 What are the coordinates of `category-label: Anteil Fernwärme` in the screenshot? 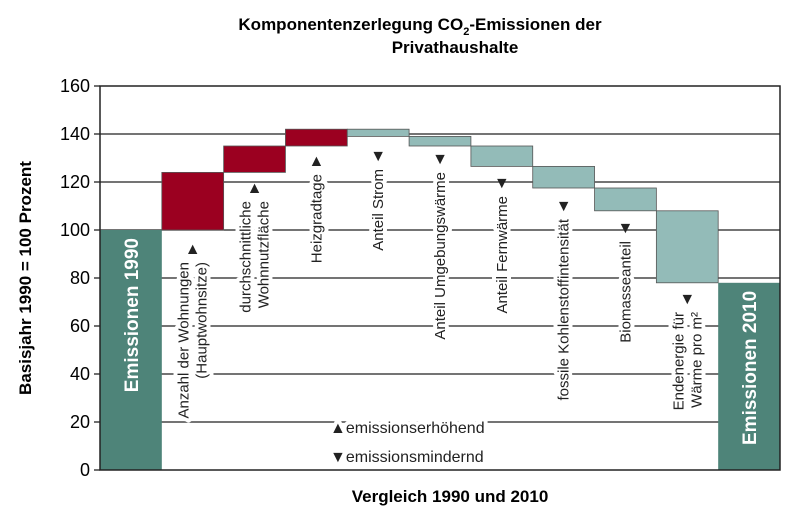 It's located at (502, 255).